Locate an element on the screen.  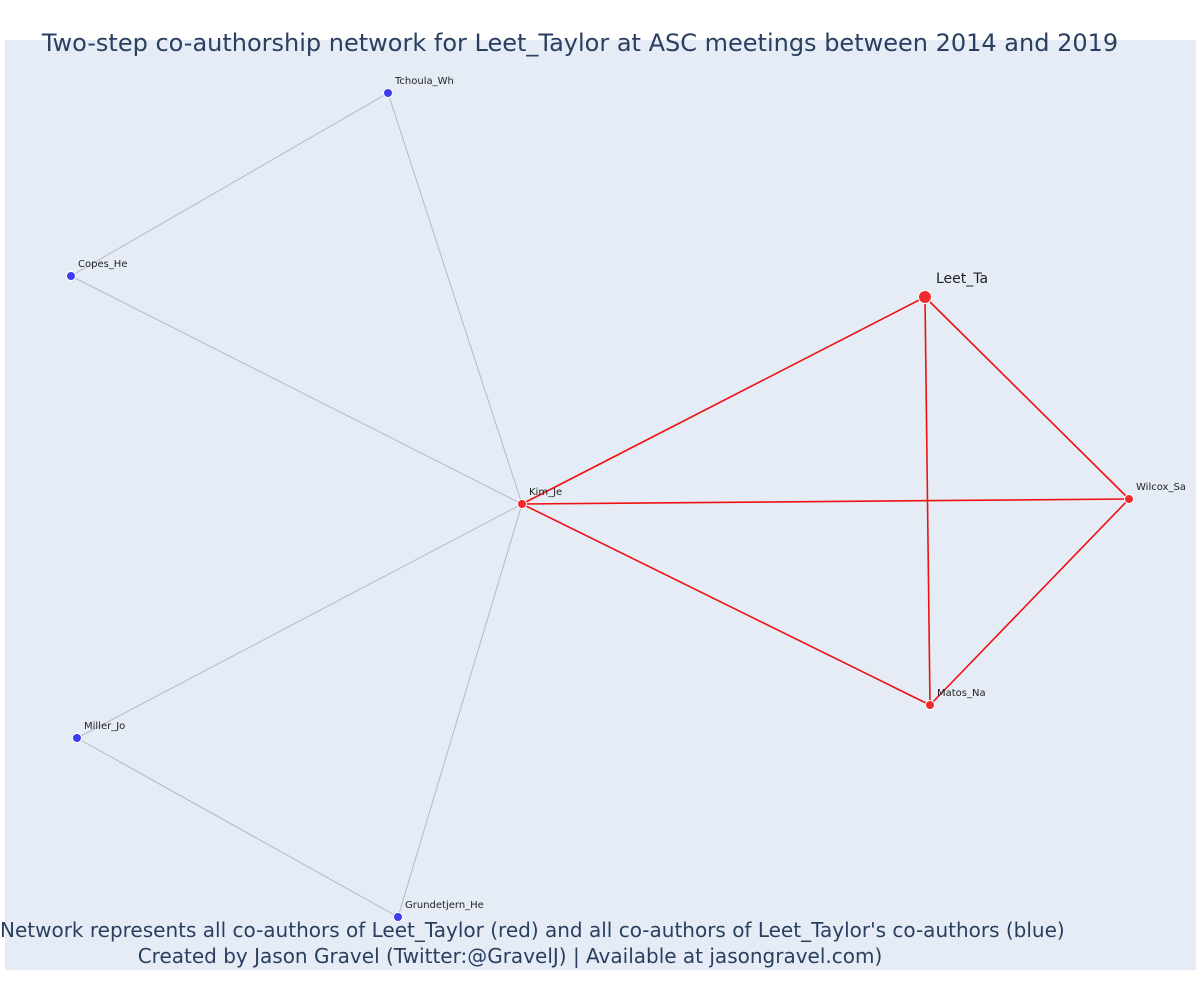
node-label-kim: Kim_Je is located at coordinates (545, 492).